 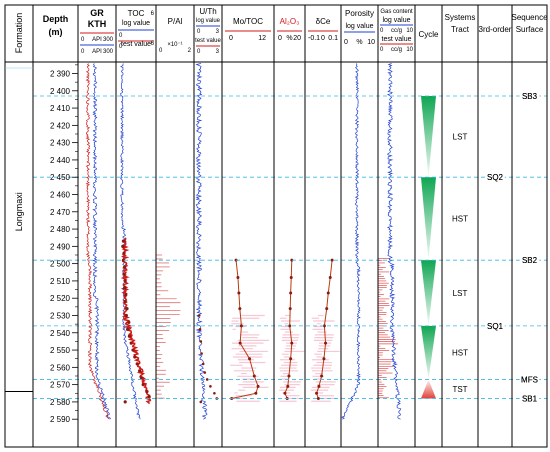 I want to click on header-sequence: Sequence, so click(x=529, y=17).